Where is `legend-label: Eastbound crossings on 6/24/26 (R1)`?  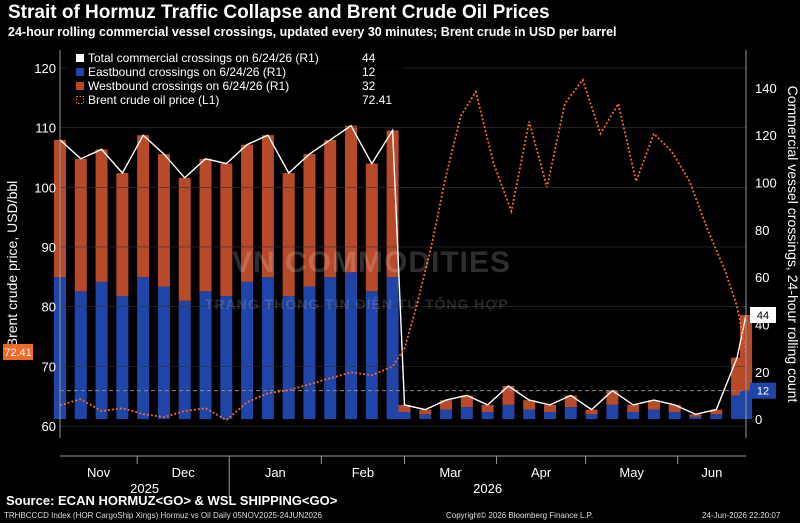 legend-label: Eastbound crossings on 6/24/26 (R1) is located at coordinates (187, 72).